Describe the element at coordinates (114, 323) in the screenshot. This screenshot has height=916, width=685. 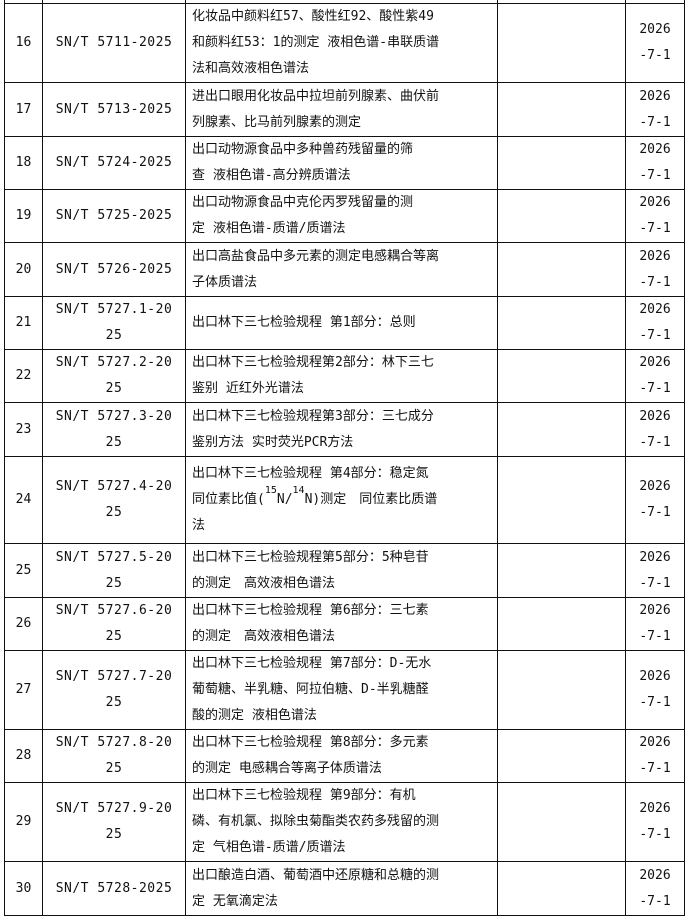
I see `standard-code-cell: SN/T 5727.1-20 25` at that location.